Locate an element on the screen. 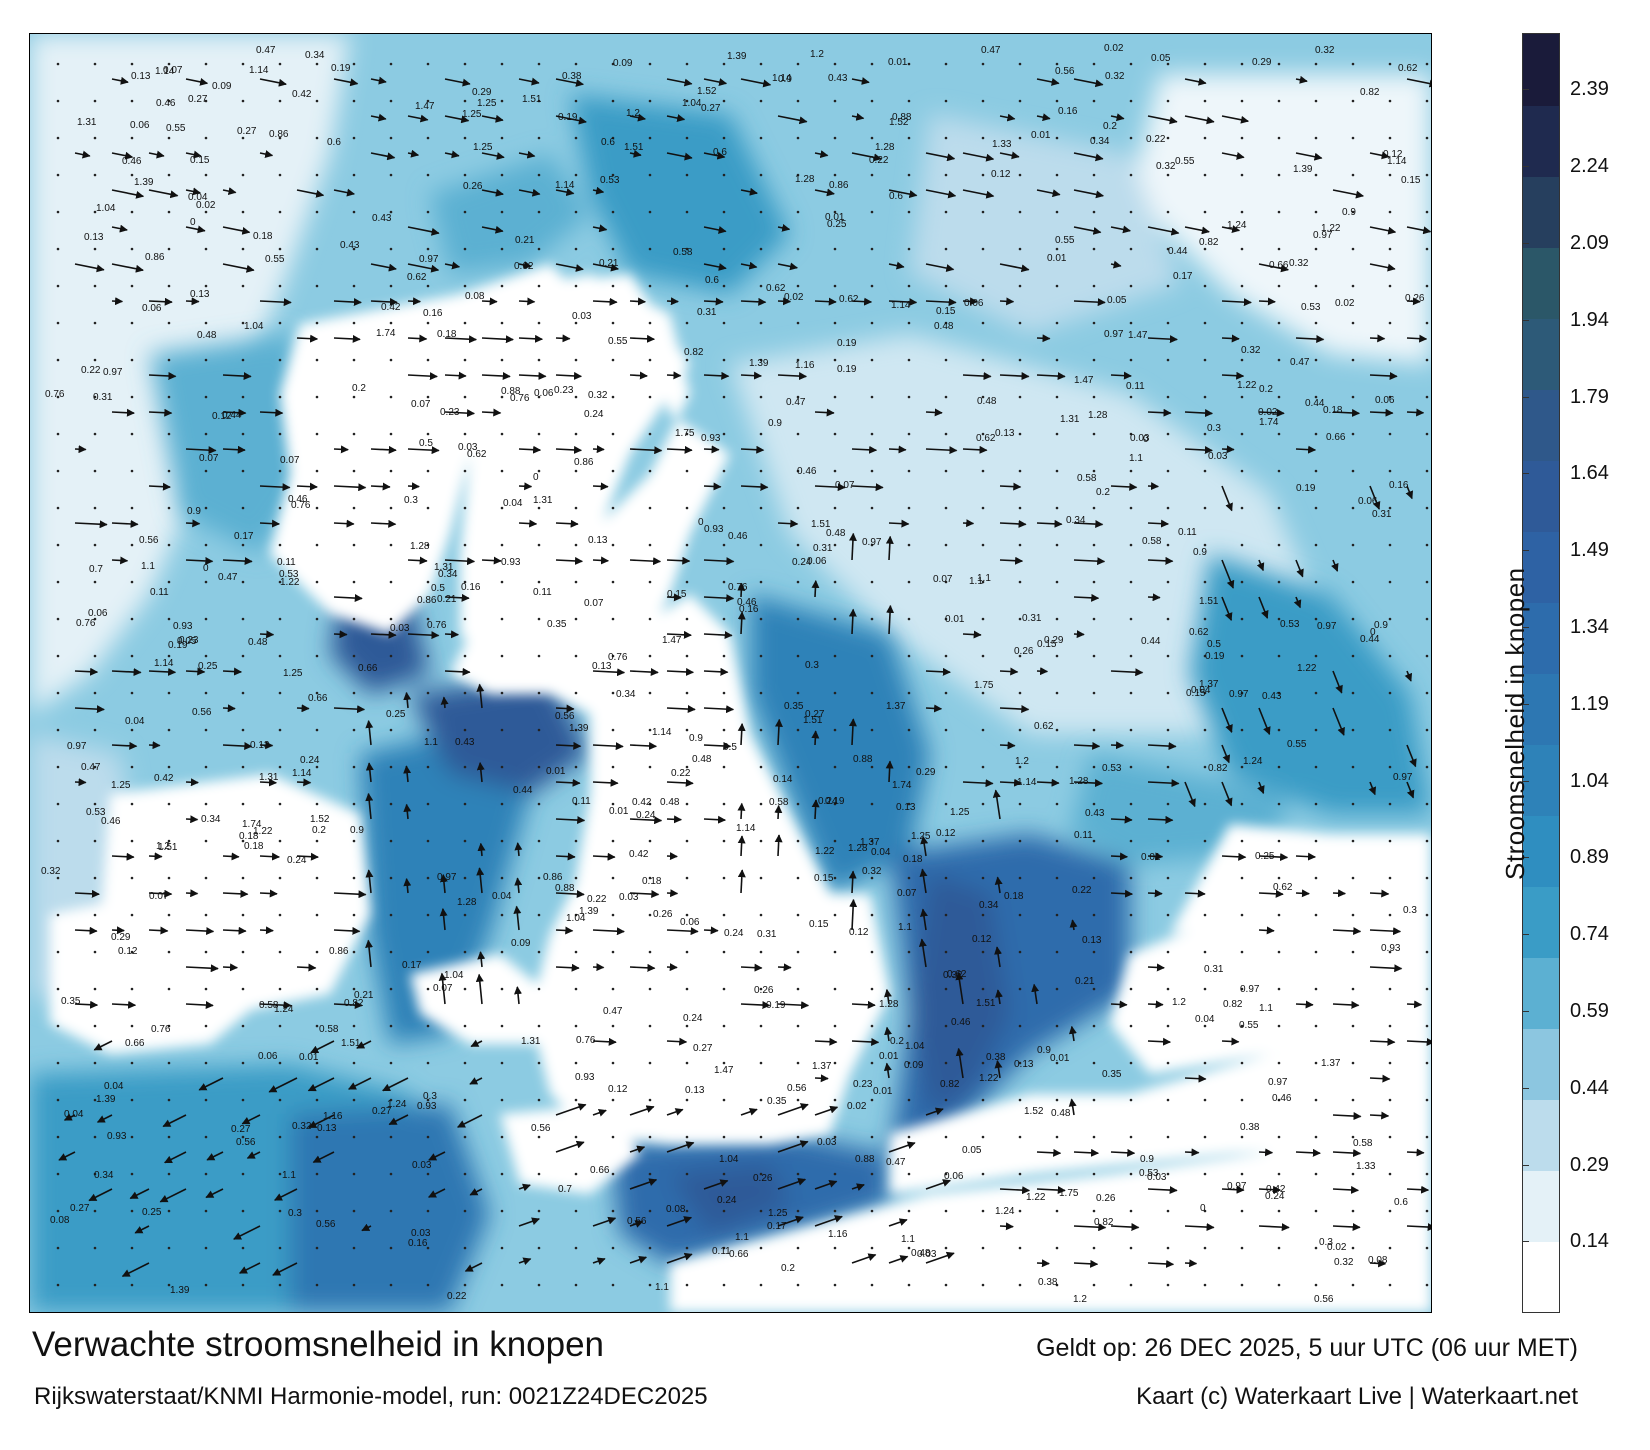 The width and height of the screenshot is (1650, 1450). speed-value-label: 0.48 is located at coordinates (921, 1253).